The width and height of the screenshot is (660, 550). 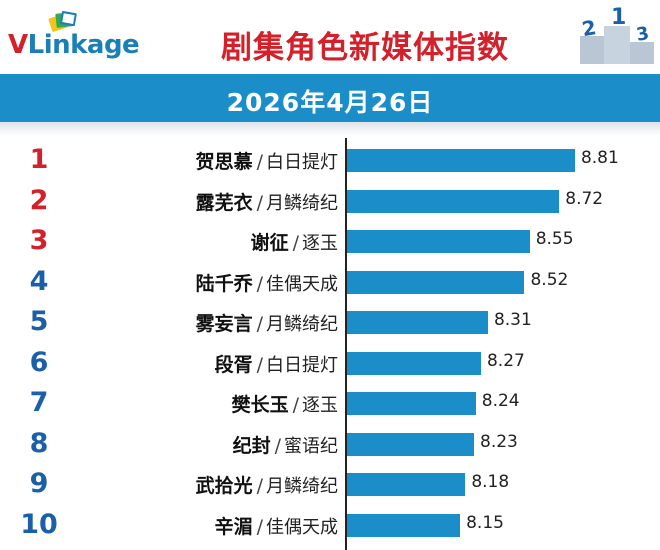 I want to click on category-label: 段胥 / 白日提灯, so click(x=276, y=363).